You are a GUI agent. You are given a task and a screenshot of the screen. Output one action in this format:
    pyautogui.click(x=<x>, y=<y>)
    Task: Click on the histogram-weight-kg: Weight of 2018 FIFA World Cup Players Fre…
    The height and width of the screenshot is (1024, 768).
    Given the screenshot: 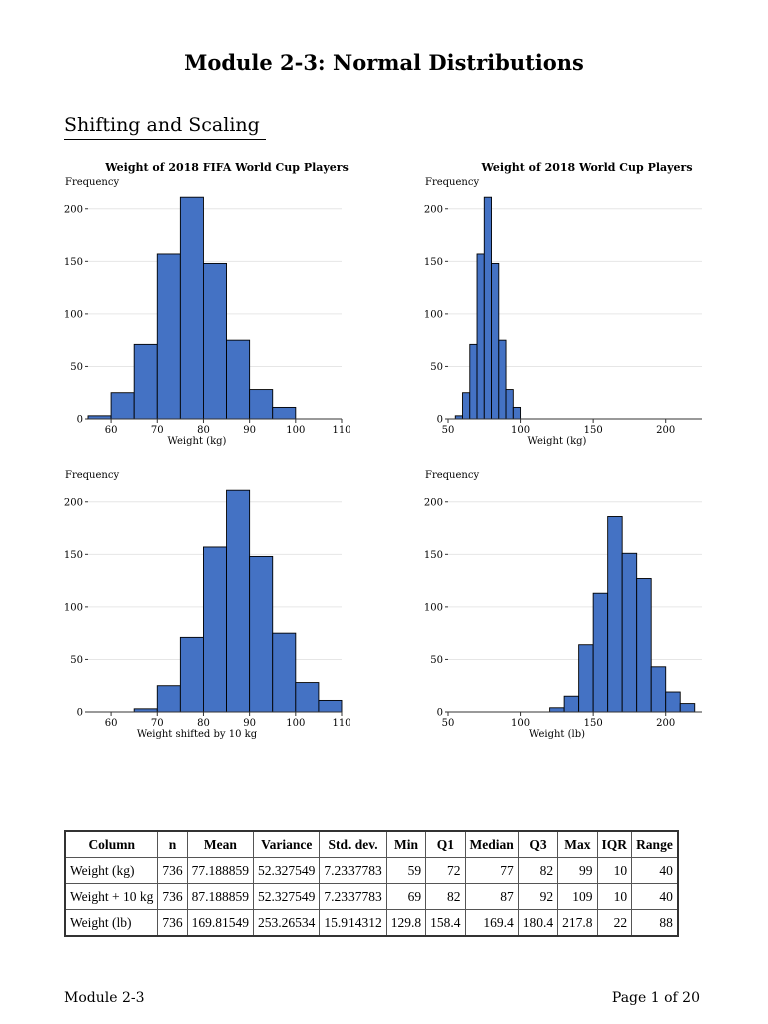 What is the action you would take?
    pyautogui.click(x=205, y=302)
    